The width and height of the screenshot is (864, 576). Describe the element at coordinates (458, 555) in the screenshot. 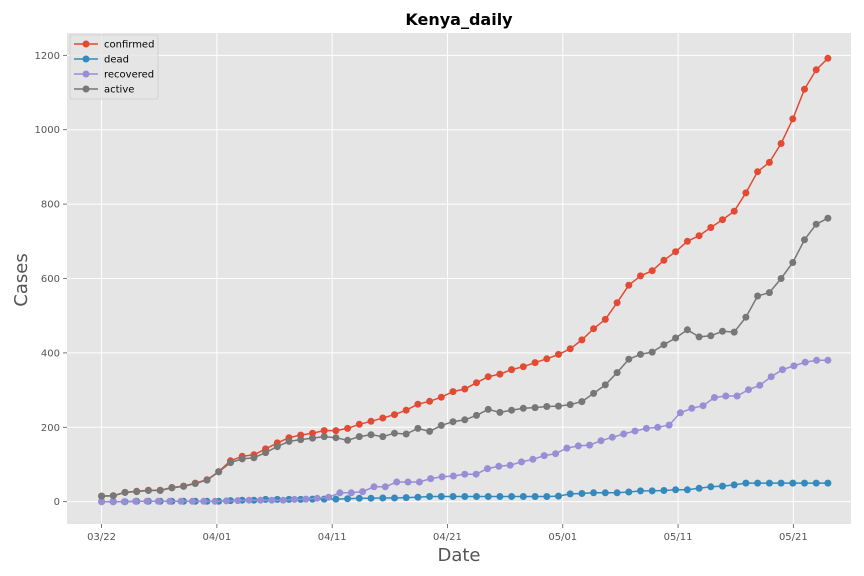

I see `x-axis-title: Date` at that location.